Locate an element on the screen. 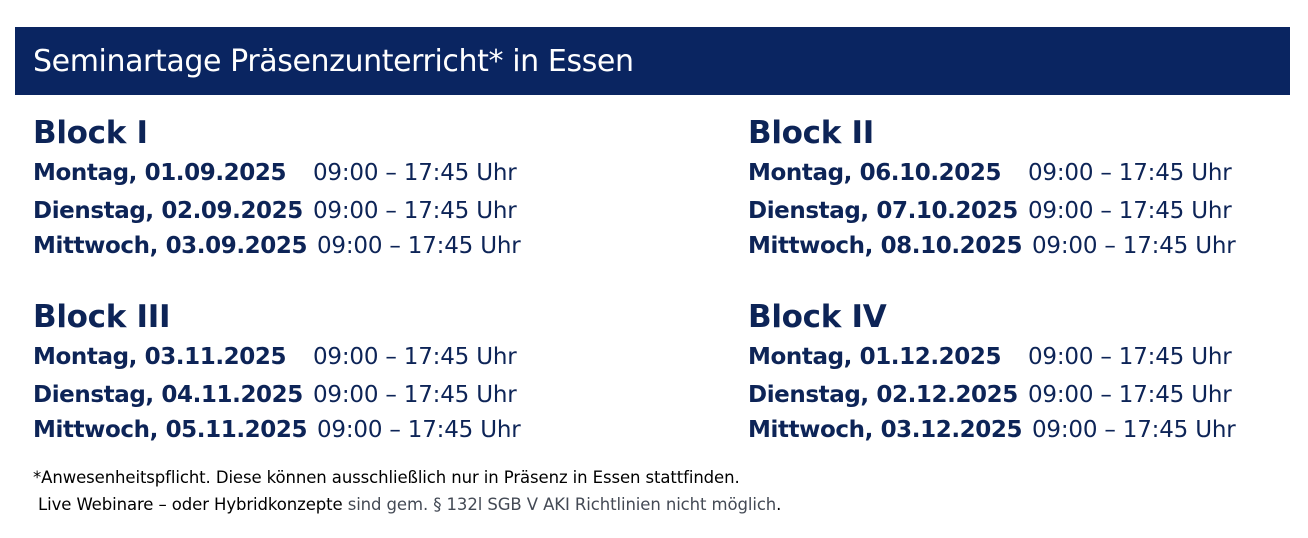 The width and height of the screenshot is (1308, 538). session-row: Dienstag, 02.12.2025 09:00 – 17:45 Uhr is located at coordinates (1028, 397).